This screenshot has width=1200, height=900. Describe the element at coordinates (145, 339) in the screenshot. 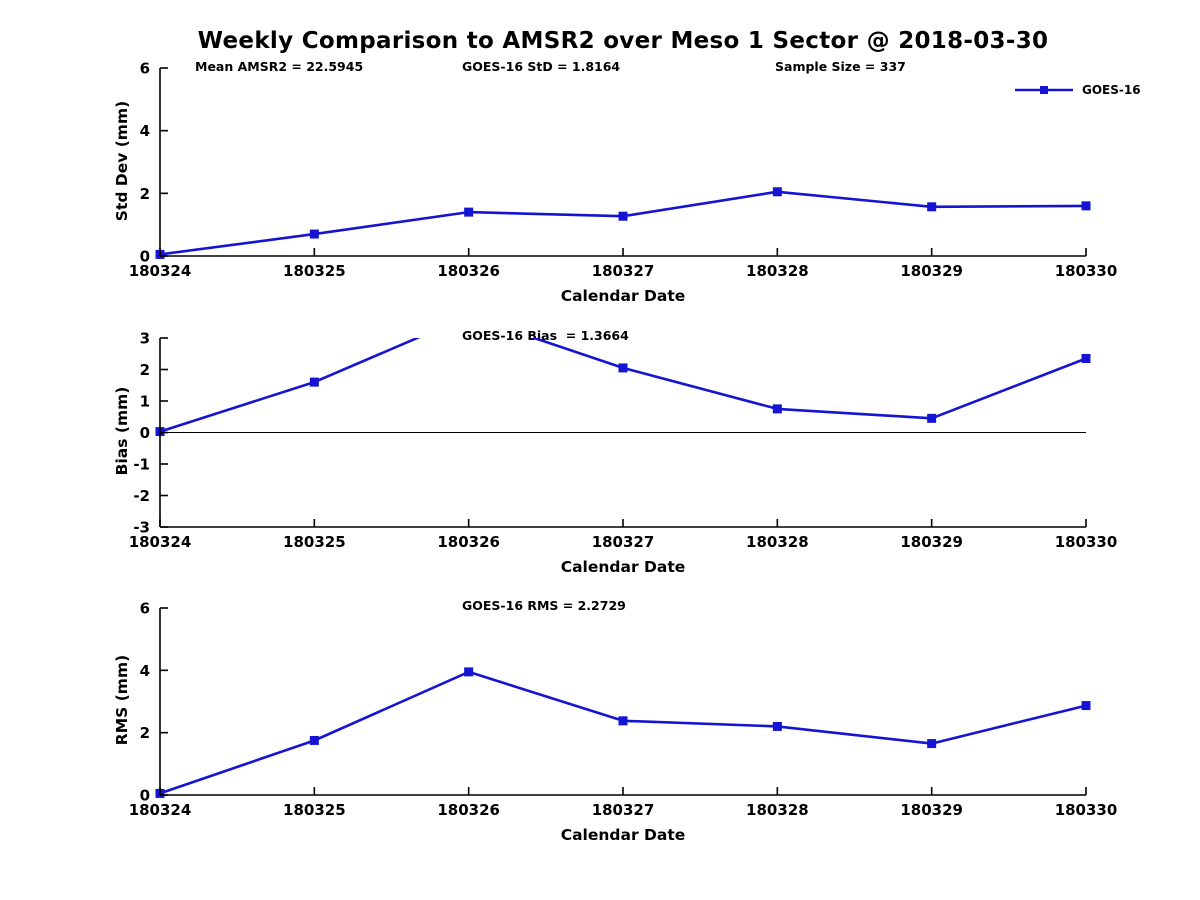

I see `y-tick-label: 3` at that location.